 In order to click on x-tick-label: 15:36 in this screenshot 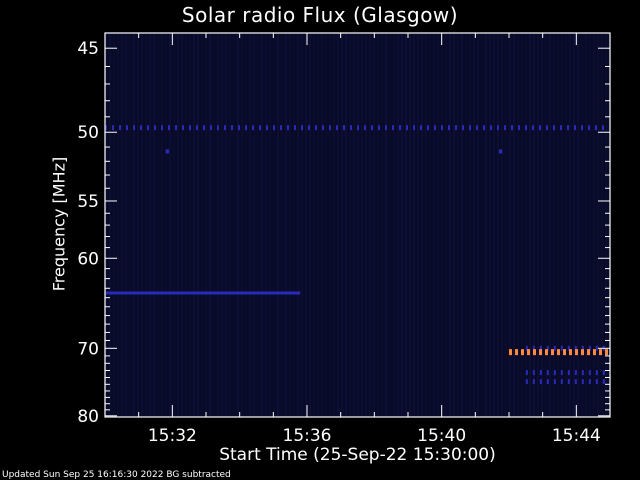, I will do `click(307, 436)`.